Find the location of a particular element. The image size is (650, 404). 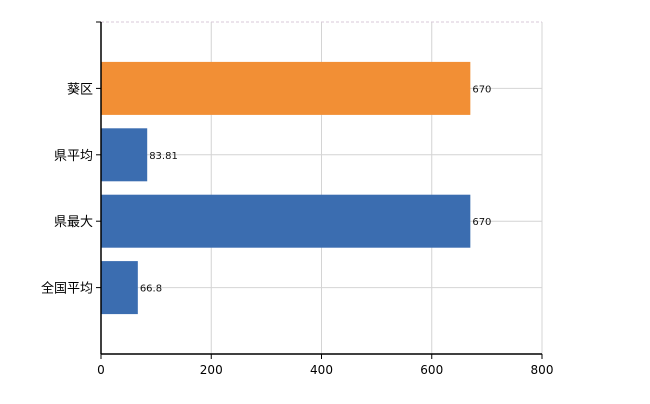

y-tick-label: 県平均 is located at coordinates (73, 156).